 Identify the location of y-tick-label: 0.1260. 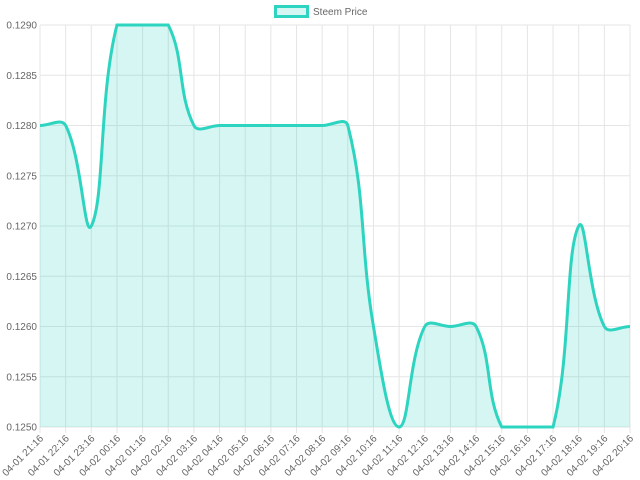
(21, 327).